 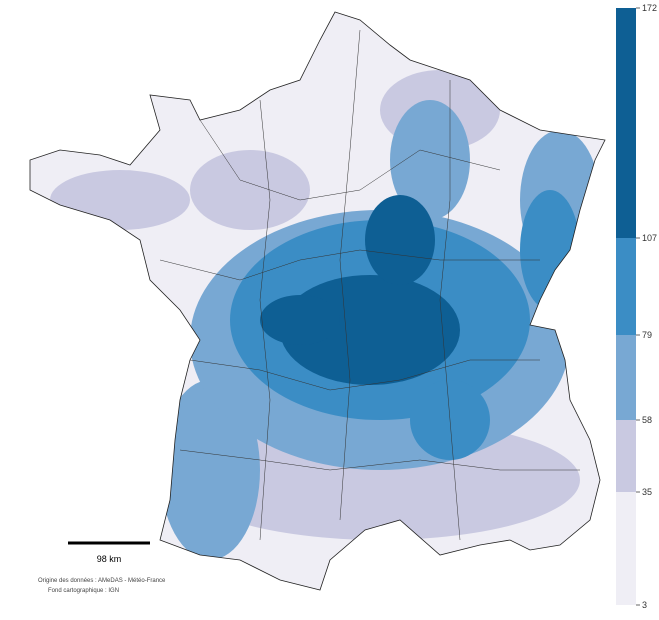 I want to click on legend-label: 79, so click(x=647, y=335).